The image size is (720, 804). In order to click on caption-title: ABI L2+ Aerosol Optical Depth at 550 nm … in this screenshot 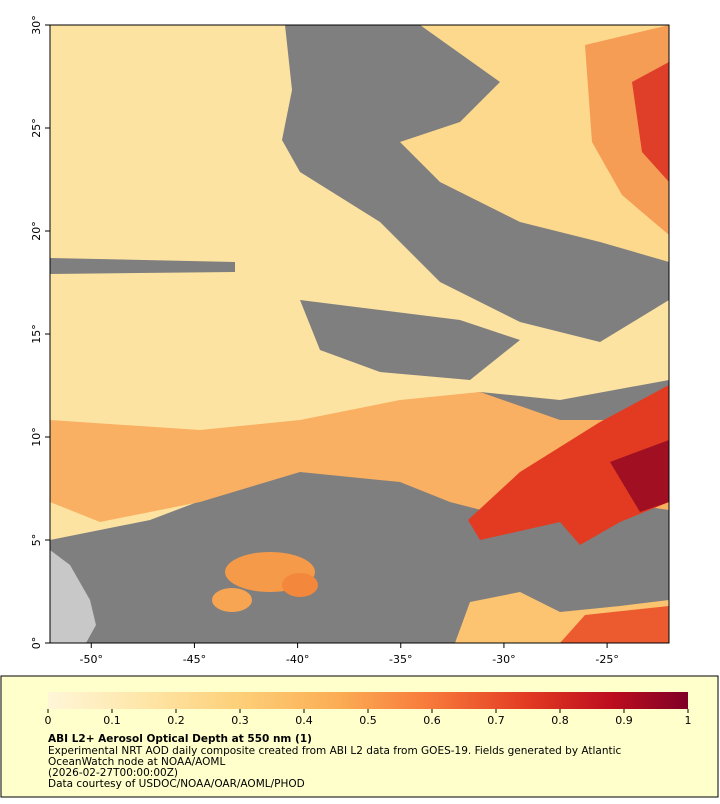, I will do `click(180, 739)`.